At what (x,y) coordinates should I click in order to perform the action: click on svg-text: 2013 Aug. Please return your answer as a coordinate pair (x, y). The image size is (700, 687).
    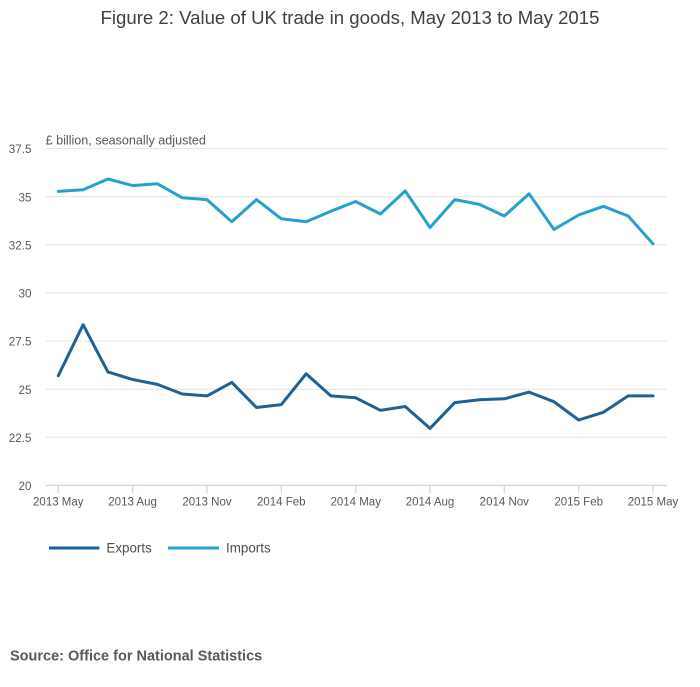
    Looking at the image, I should click on (132, 503).